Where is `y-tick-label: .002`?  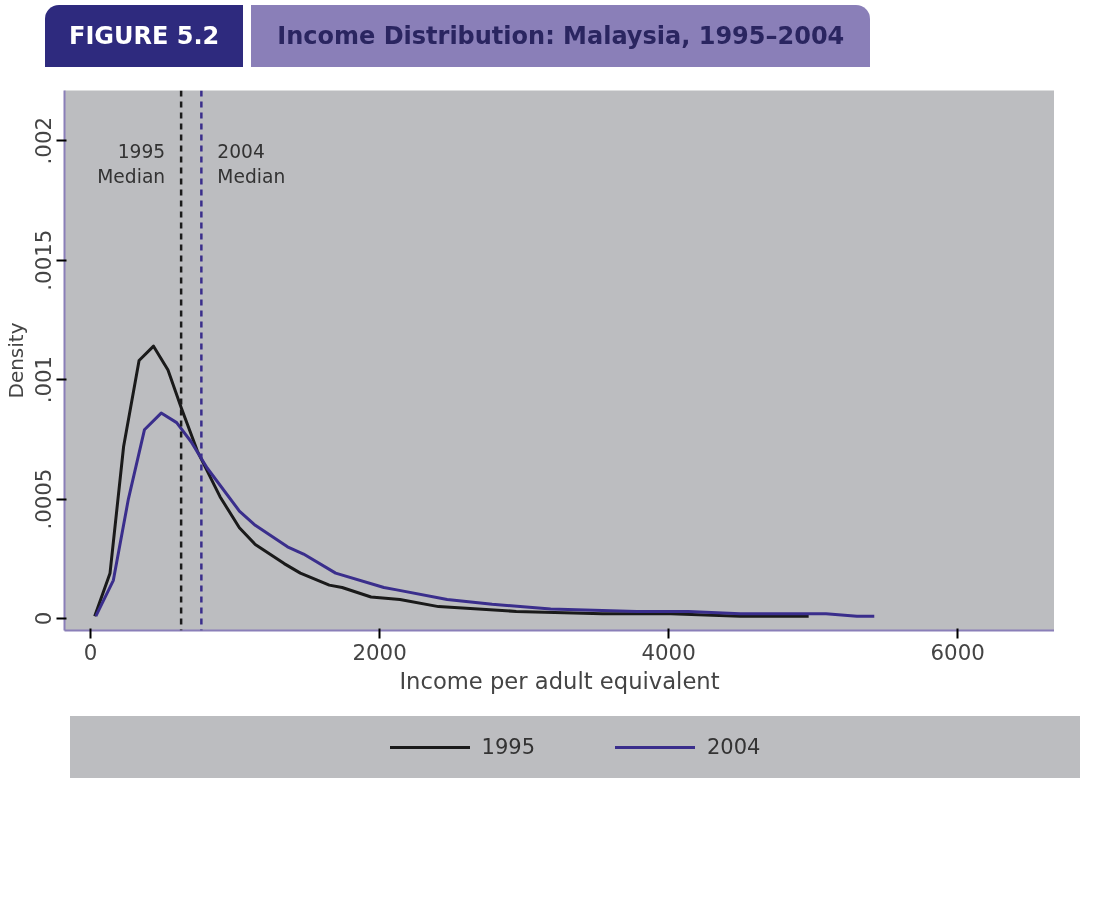
y-tick-label: .002 is located at coordinates (44, 140).